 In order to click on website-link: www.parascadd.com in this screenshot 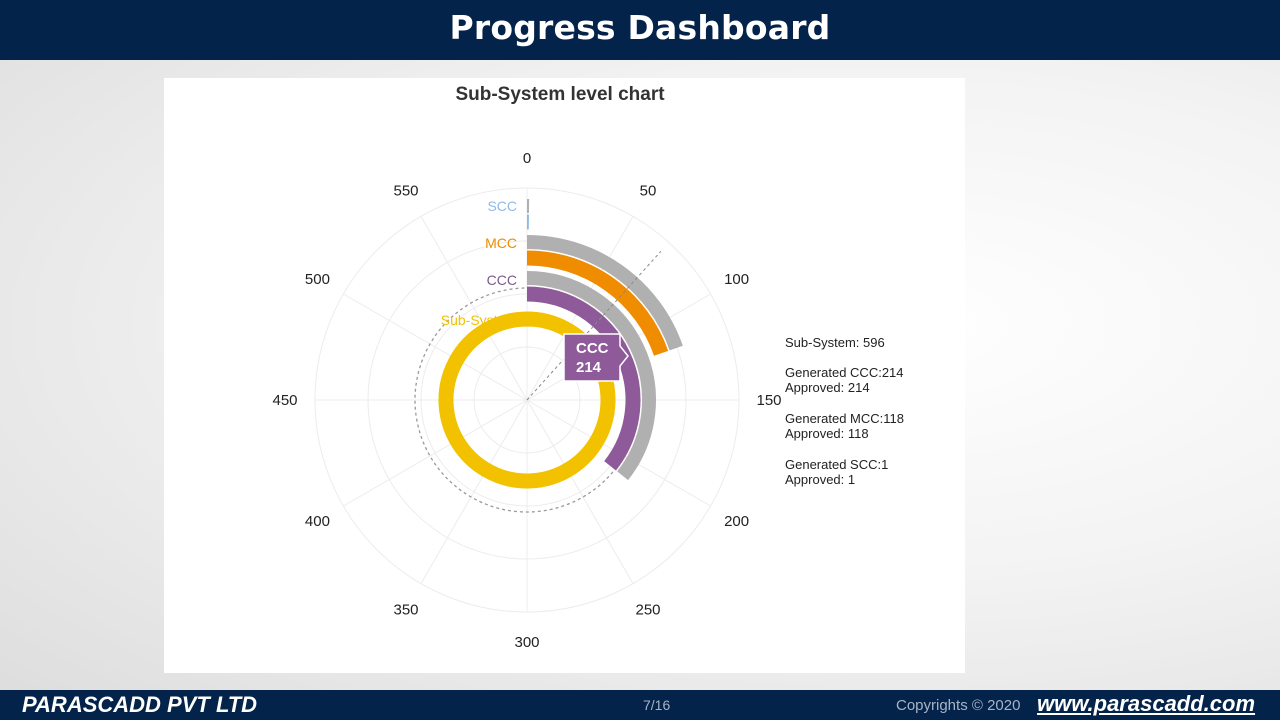, I will do `click(1146, 703)`.